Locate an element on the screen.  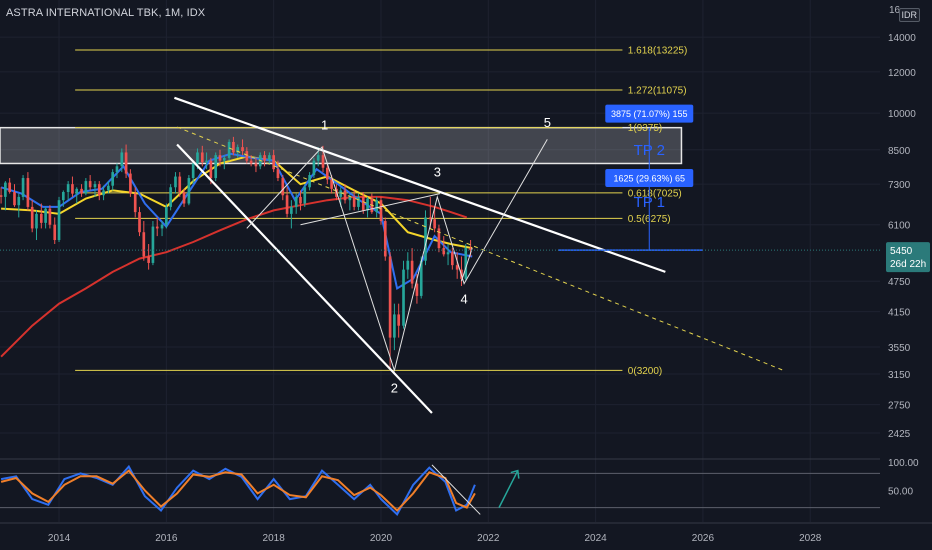
price-tick-label: 7300 is located at coordinates (899, 185).